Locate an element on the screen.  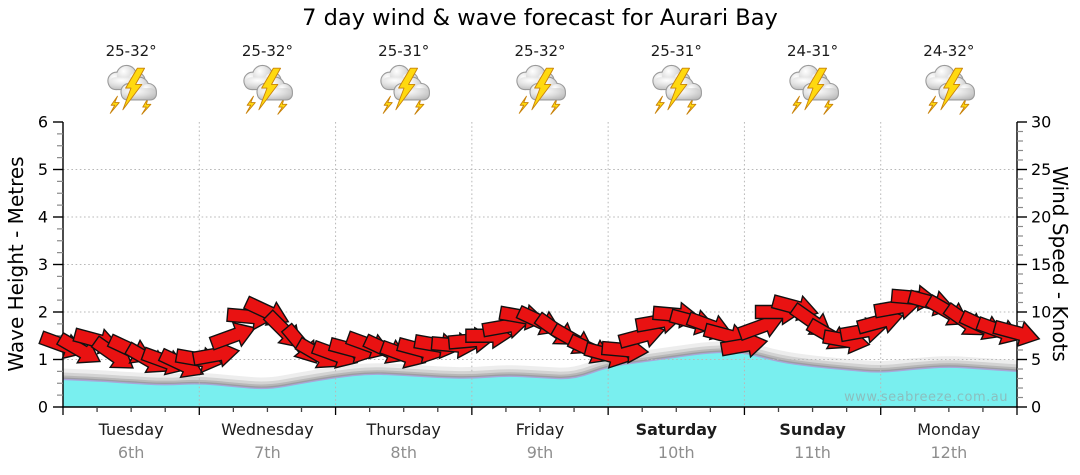
right-axis-tick-label: 20 is located at coordinates (1041, 217).